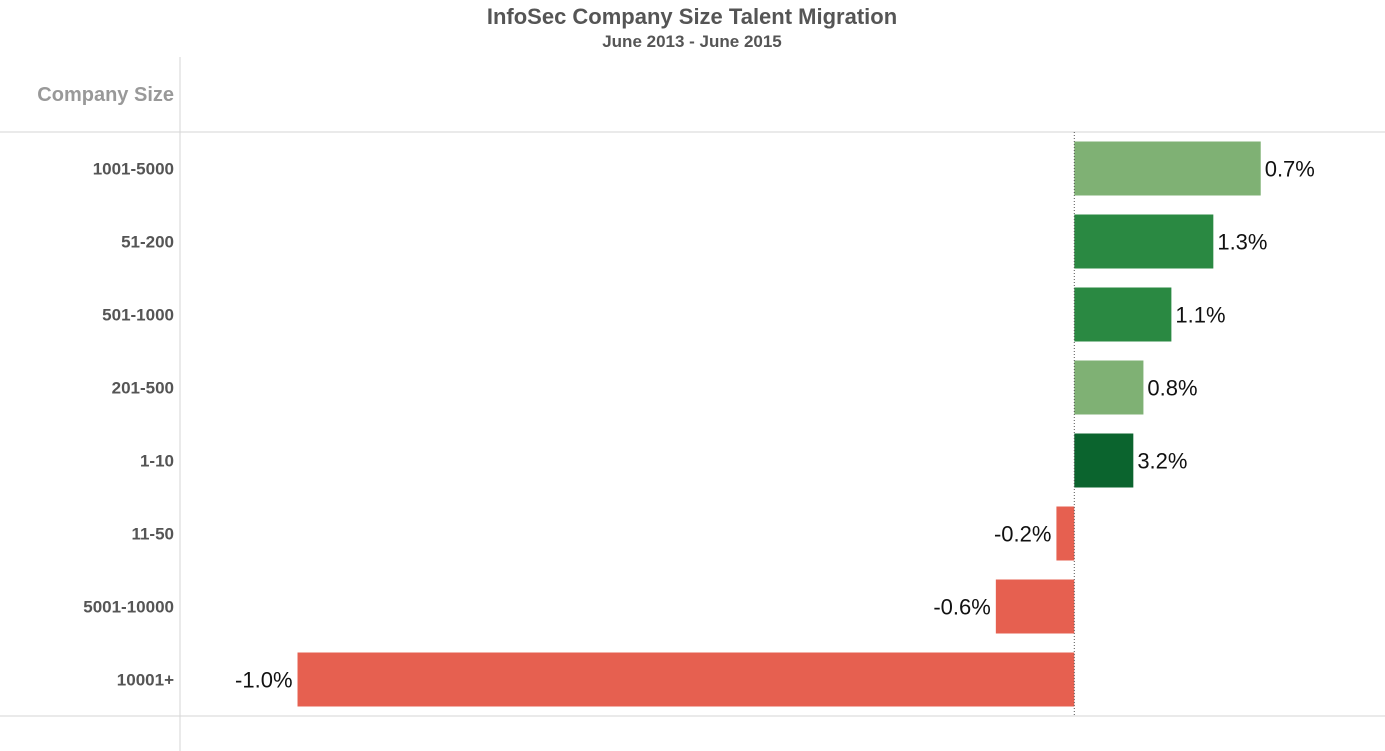 The image size is (1385, 751). What do you see at coordinates (105, 95) in the screenshot?
I see `row-header-label: Company Size` at bounding box center [105, 95].